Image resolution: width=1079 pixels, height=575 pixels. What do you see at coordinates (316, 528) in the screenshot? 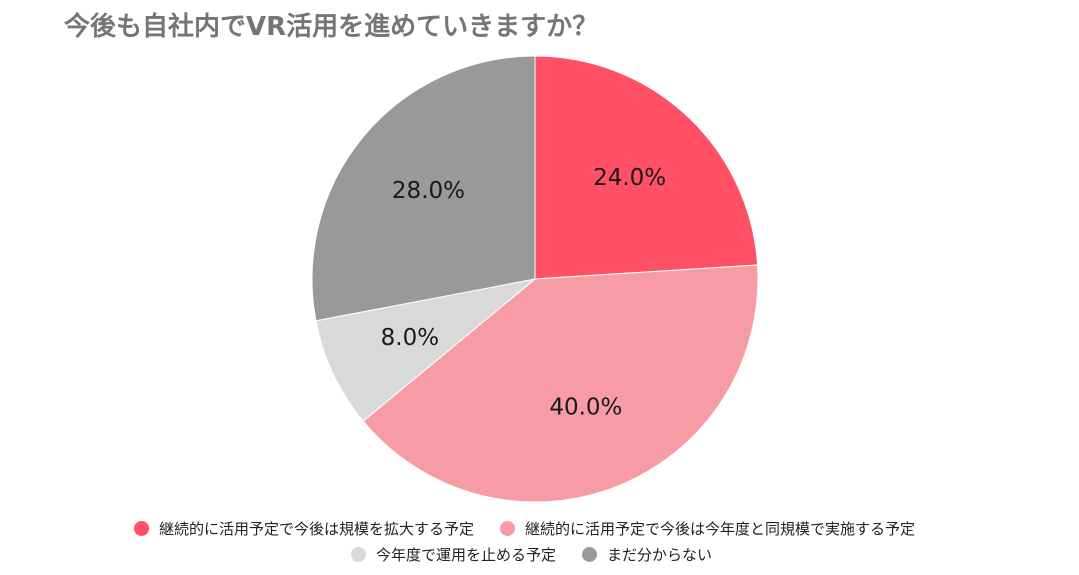
I see `legend-label: 継続的に活用予定で今後は規模を拡大する予定` at bounding box center [316, 528].